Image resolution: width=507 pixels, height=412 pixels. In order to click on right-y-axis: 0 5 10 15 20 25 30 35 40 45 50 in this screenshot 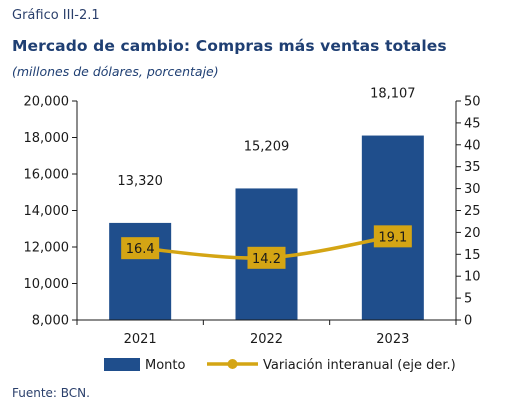, I will do `click(468, 212)`.